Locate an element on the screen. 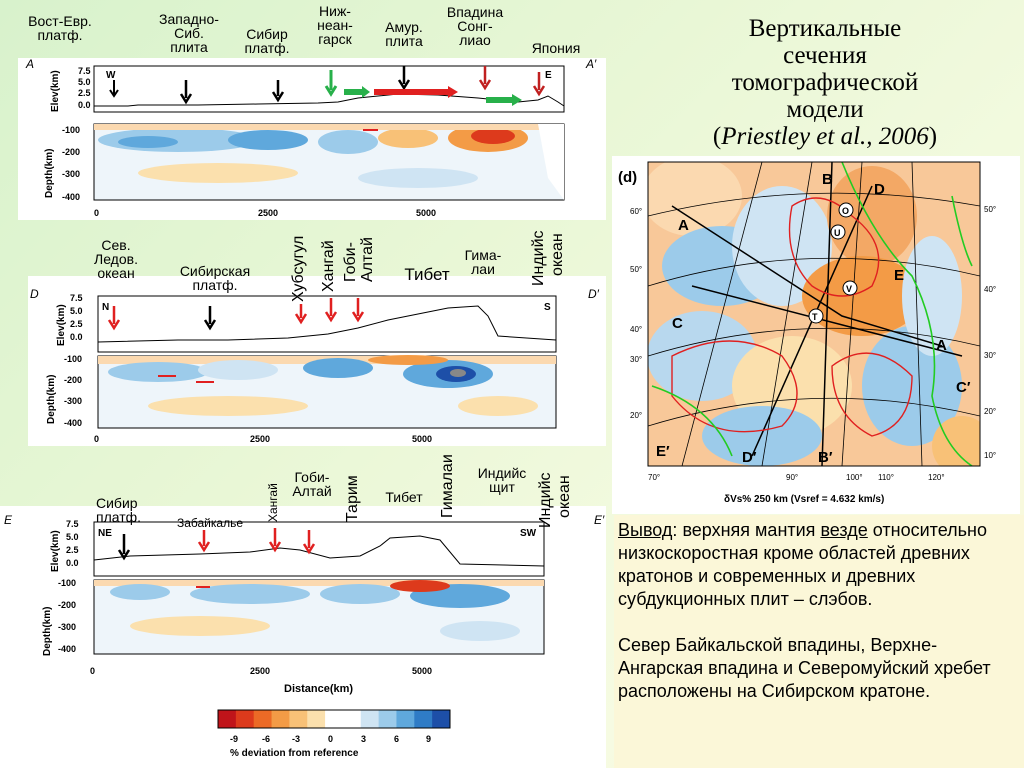 The height and width of the screenshot is (768, 1024). map-section-letter: E is located at coordinates (899, 275).